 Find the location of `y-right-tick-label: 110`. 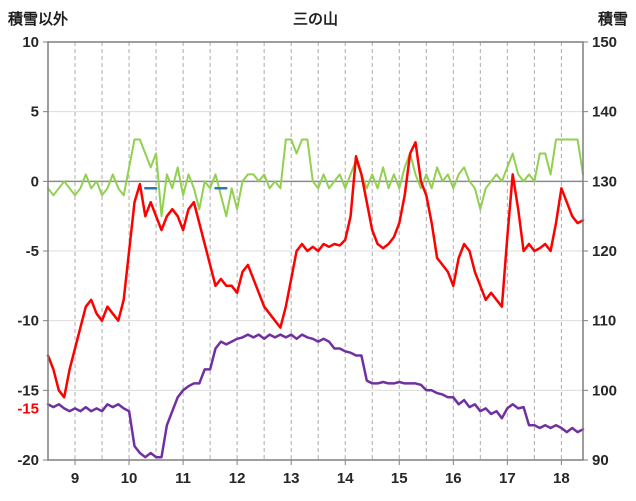

y-right-tick-label: 110 is located at coordinates (604, 321).